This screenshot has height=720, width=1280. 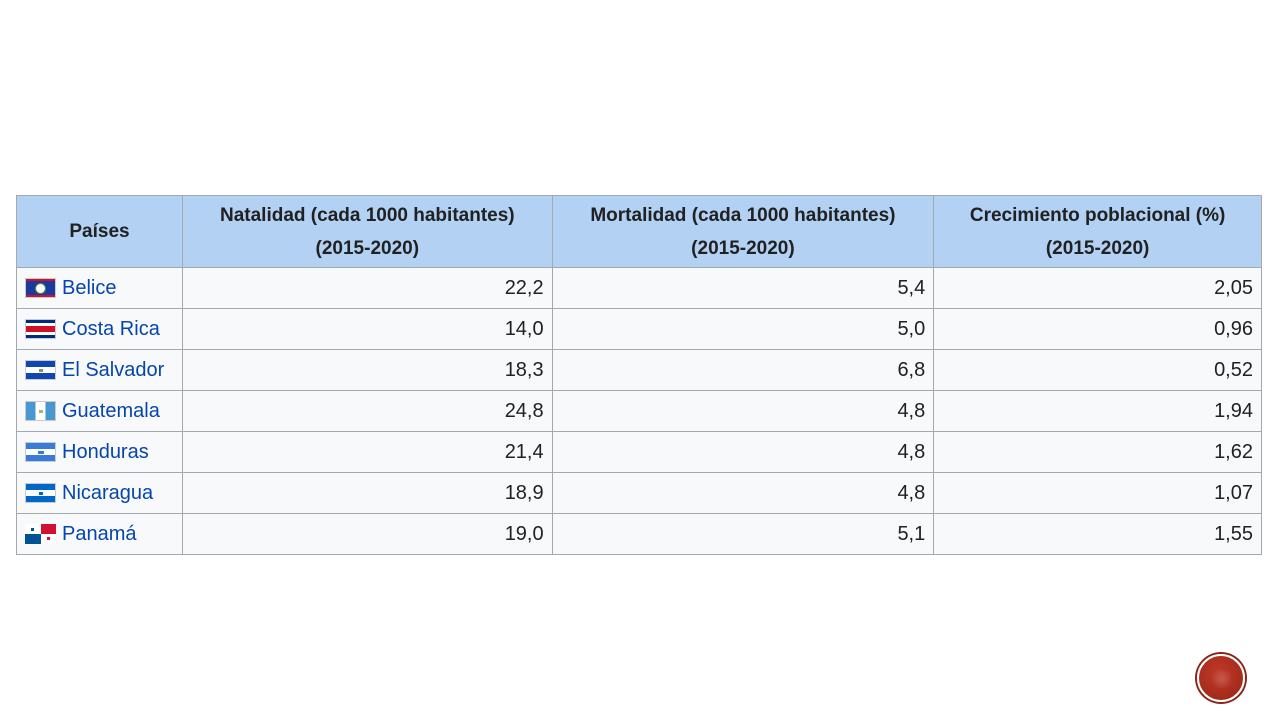 I want to click on crecimiento-cell: 1,94, so click(x=1097, y=411).